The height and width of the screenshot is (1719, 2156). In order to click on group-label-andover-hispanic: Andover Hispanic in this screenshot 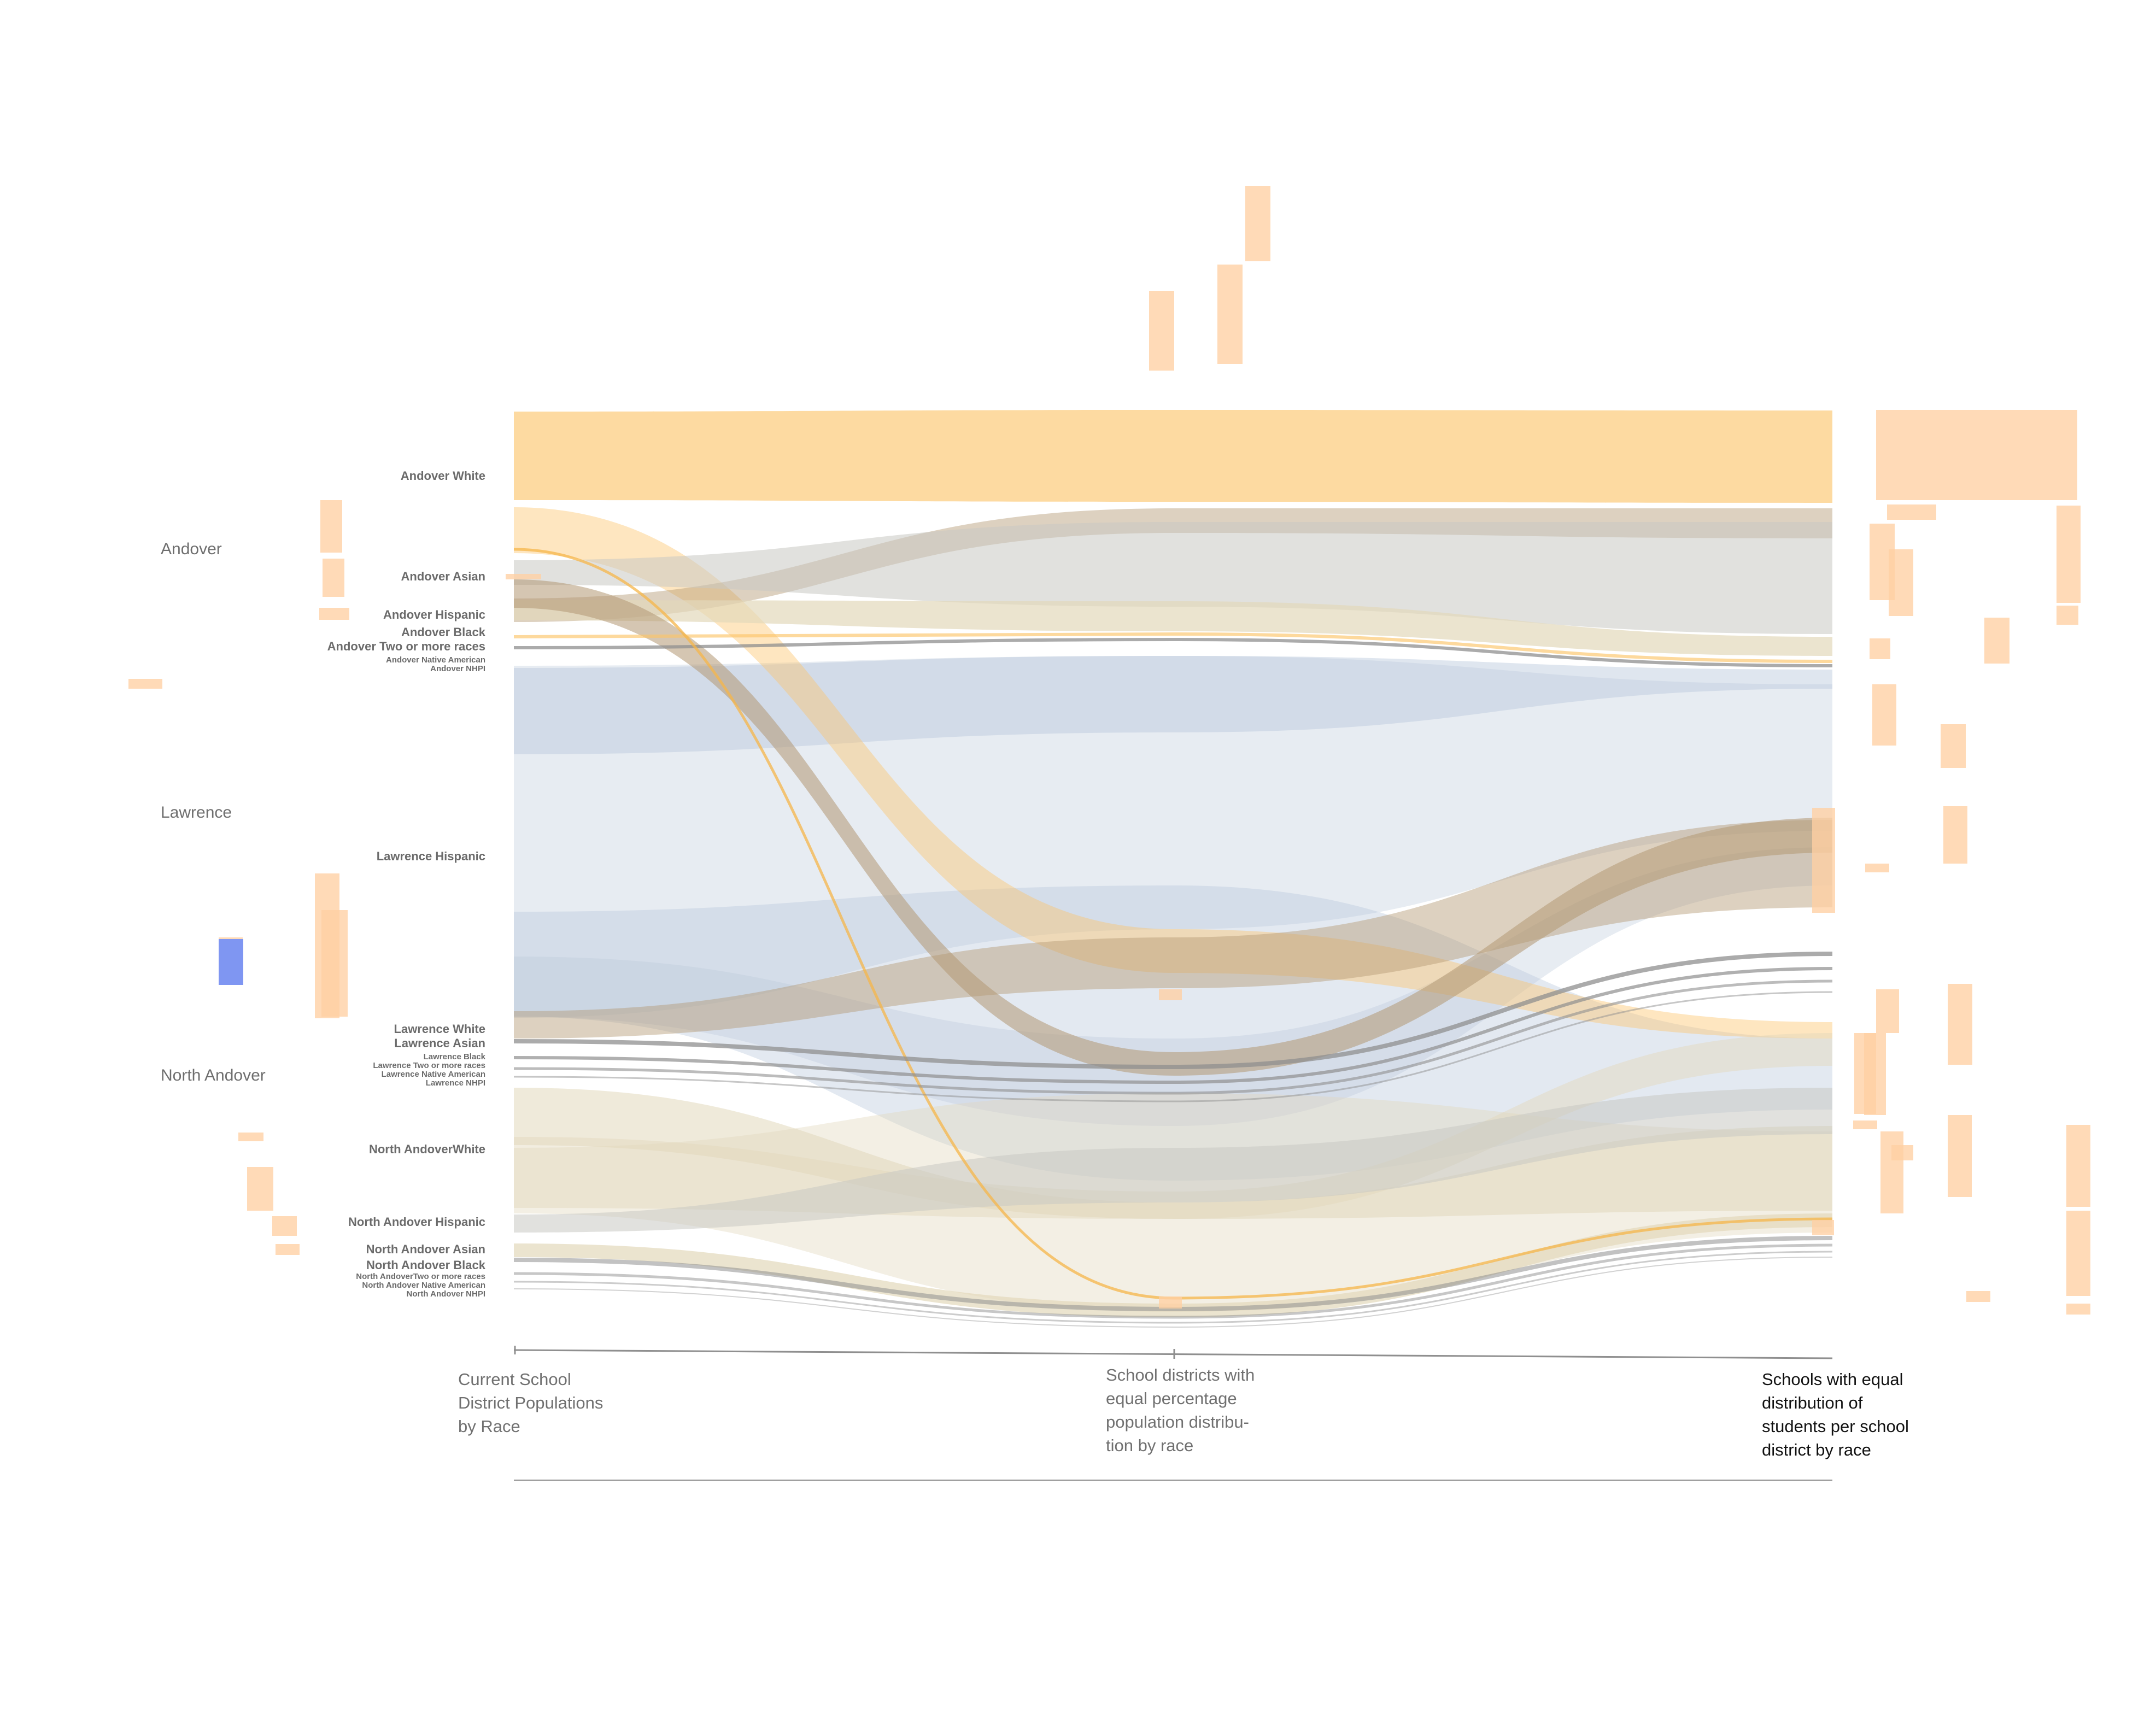, I will do `click(434, 615)`.